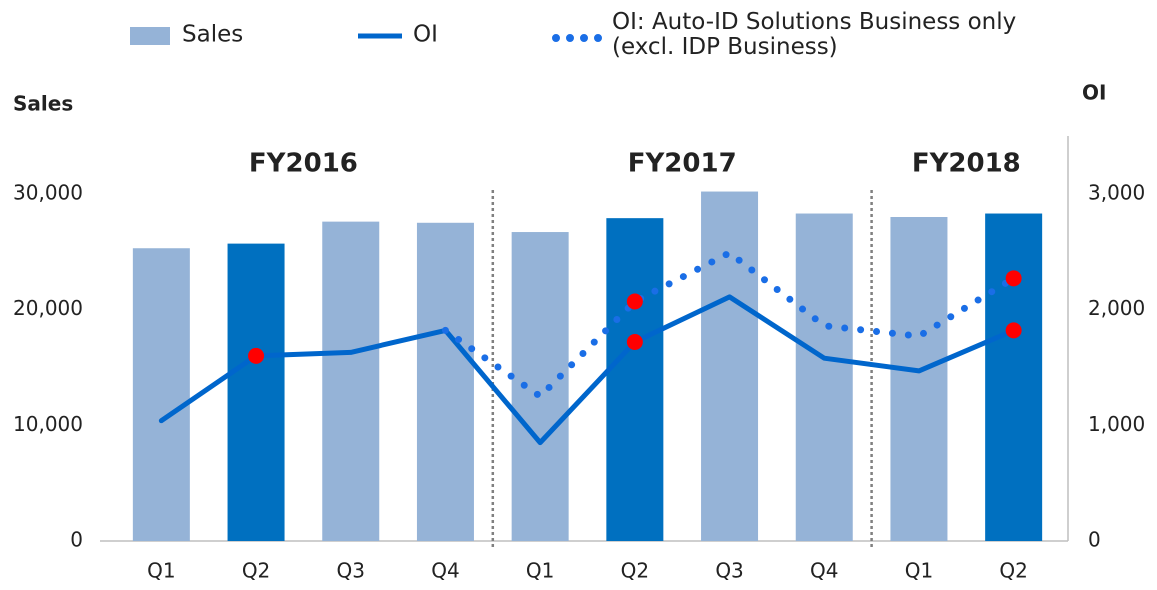  I want to click on group-label: FY2017, so click(682, 164).